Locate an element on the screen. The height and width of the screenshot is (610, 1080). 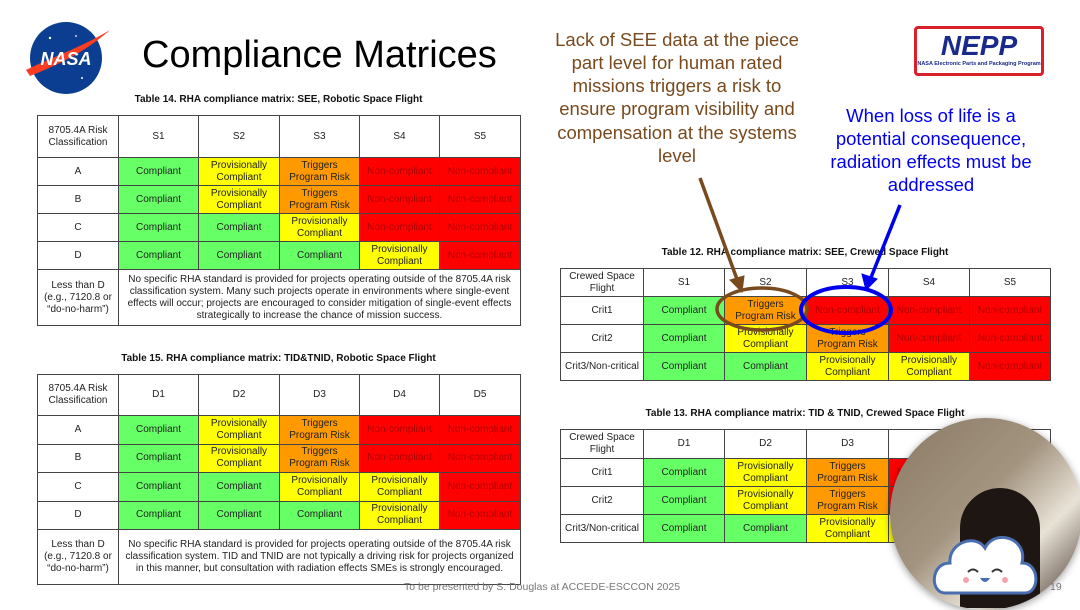
column-header: Crewed Space Flight is located at coordinates (602, 282).